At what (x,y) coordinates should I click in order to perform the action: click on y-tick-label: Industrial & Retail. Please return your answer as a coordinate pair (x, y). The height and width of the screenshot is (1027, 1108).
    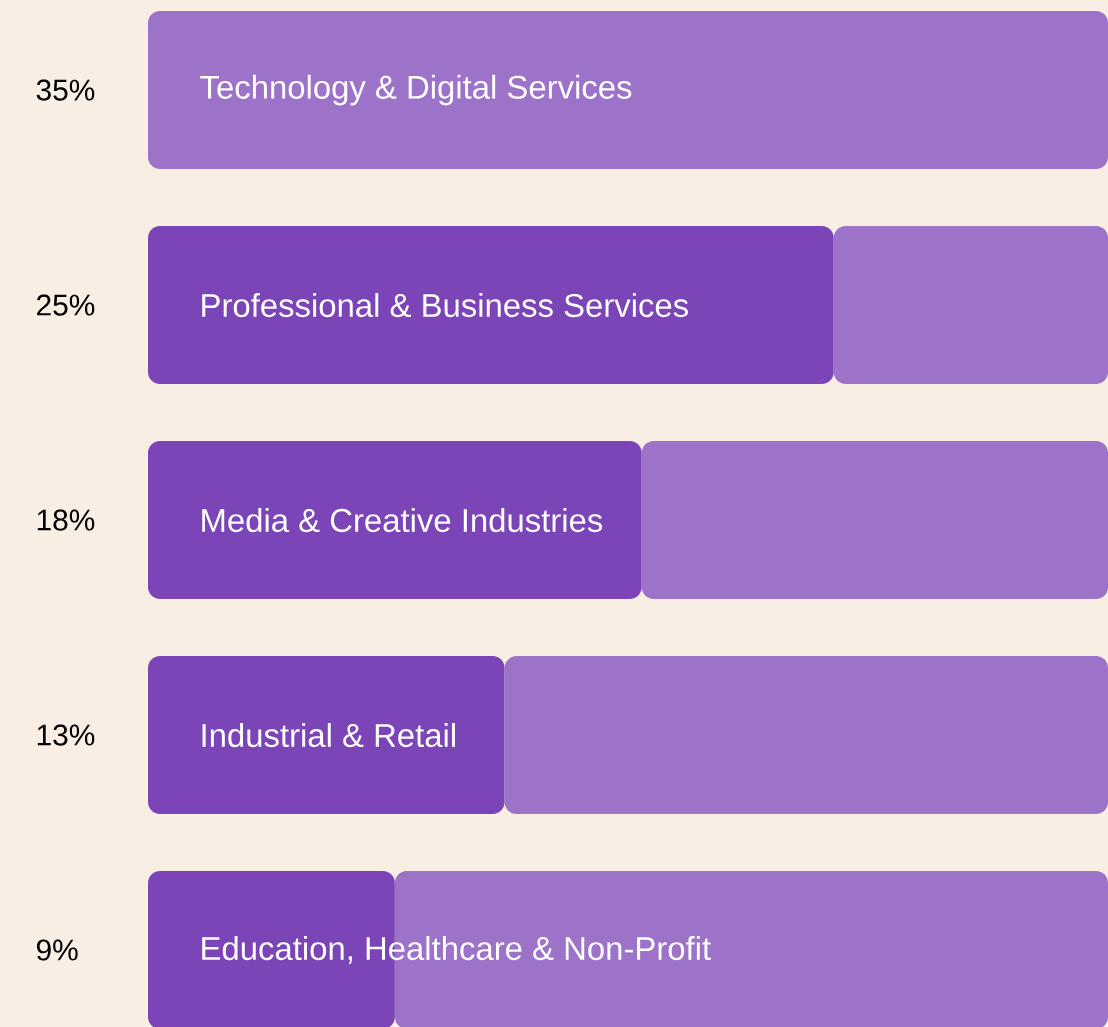
    Looking at the image, I should click on (328, 735).